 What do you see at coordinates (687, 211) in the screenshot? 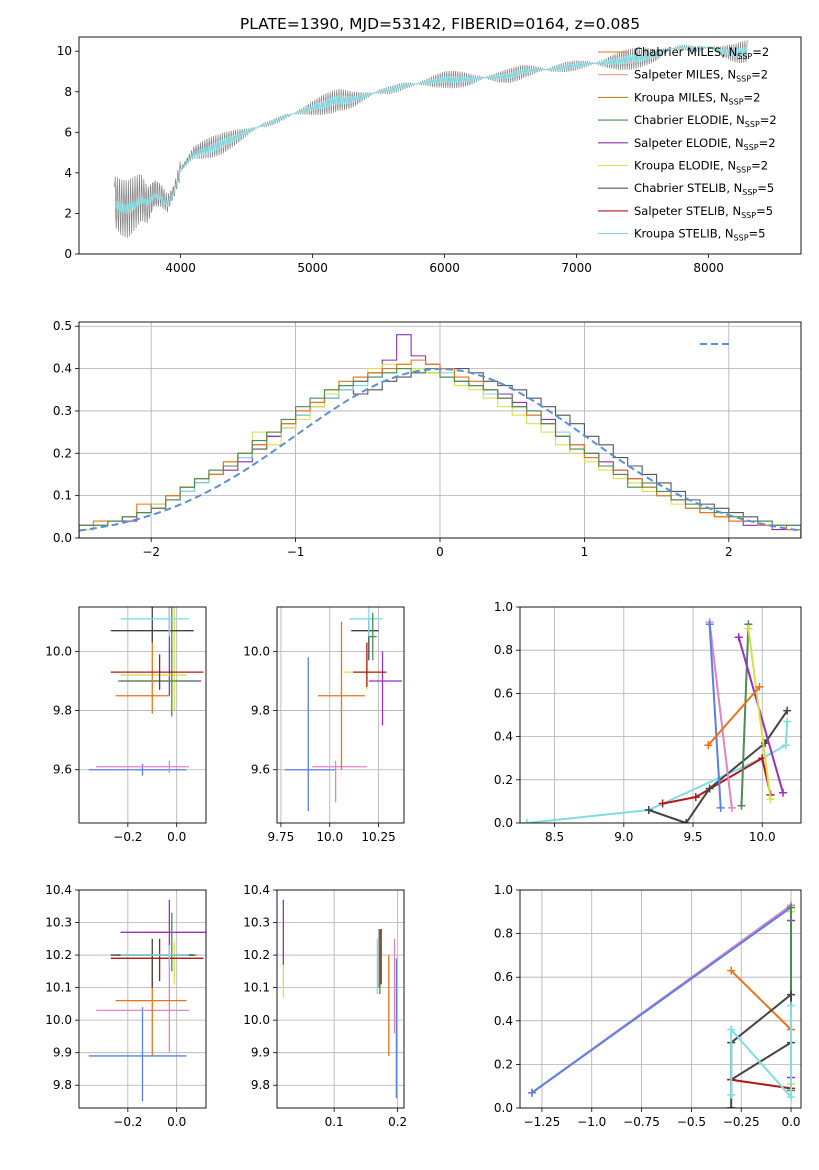
I see `legend-label-main: Salpeter STELIB, N` at bounding box center [687, 211].